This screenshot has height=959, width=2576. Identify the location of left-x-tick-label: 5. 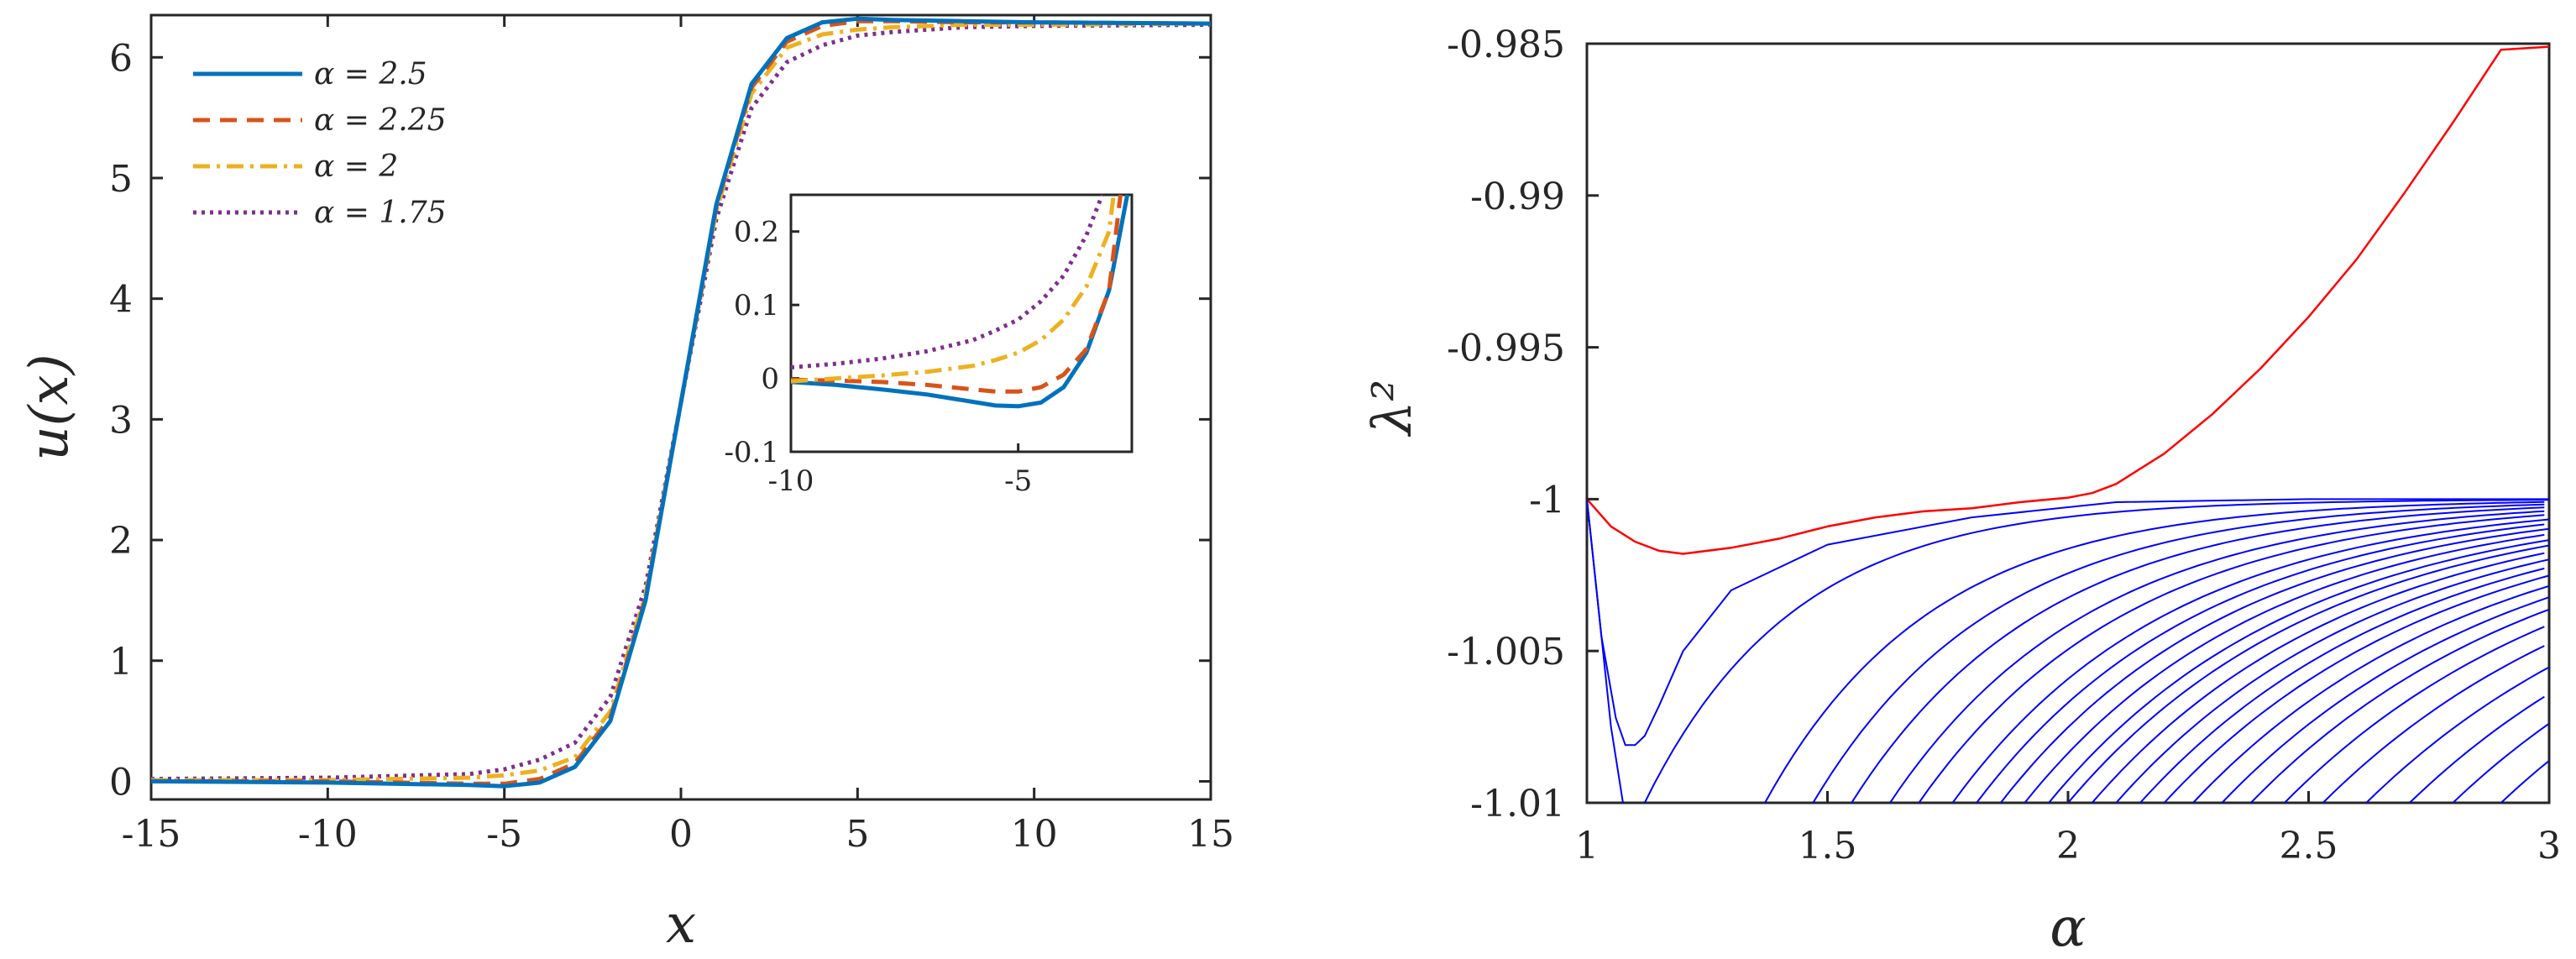
(857, 834).